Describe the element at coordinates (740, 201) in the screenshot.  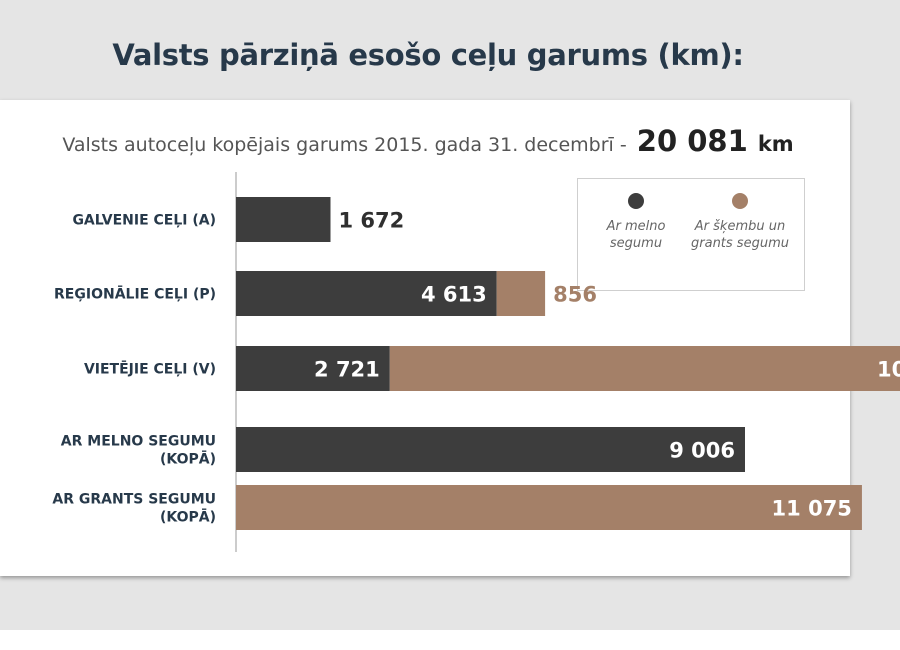
I see `legend-dot-gravel` at that location.